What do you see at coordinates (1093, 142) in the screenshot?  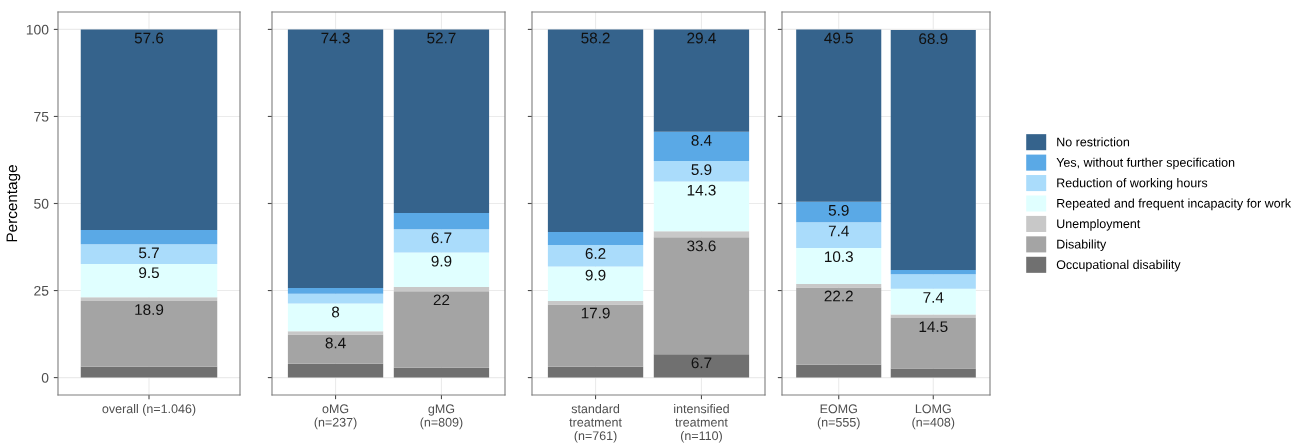 I see `legend-label: No restriction` at bounding box center [1093, 142].